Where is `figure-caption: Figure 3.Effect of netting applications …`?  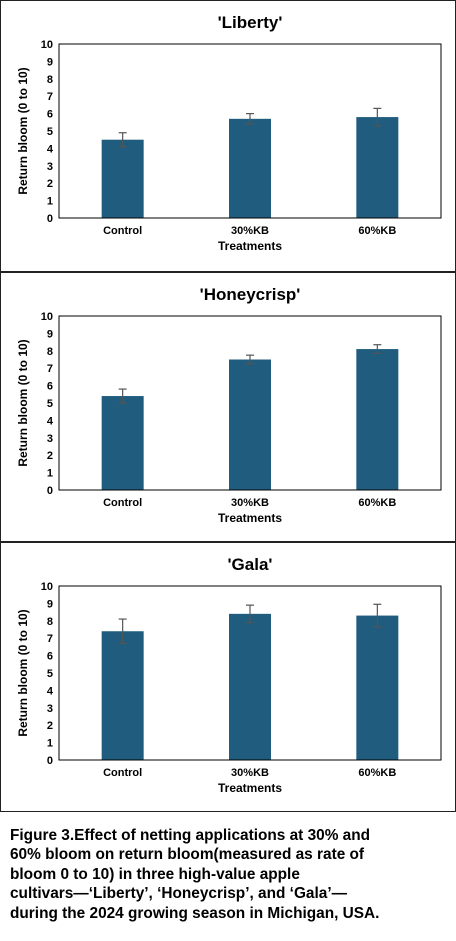 figure-caption: Figure 3.Effect of netting applications … is located at coordinates (230, 874).